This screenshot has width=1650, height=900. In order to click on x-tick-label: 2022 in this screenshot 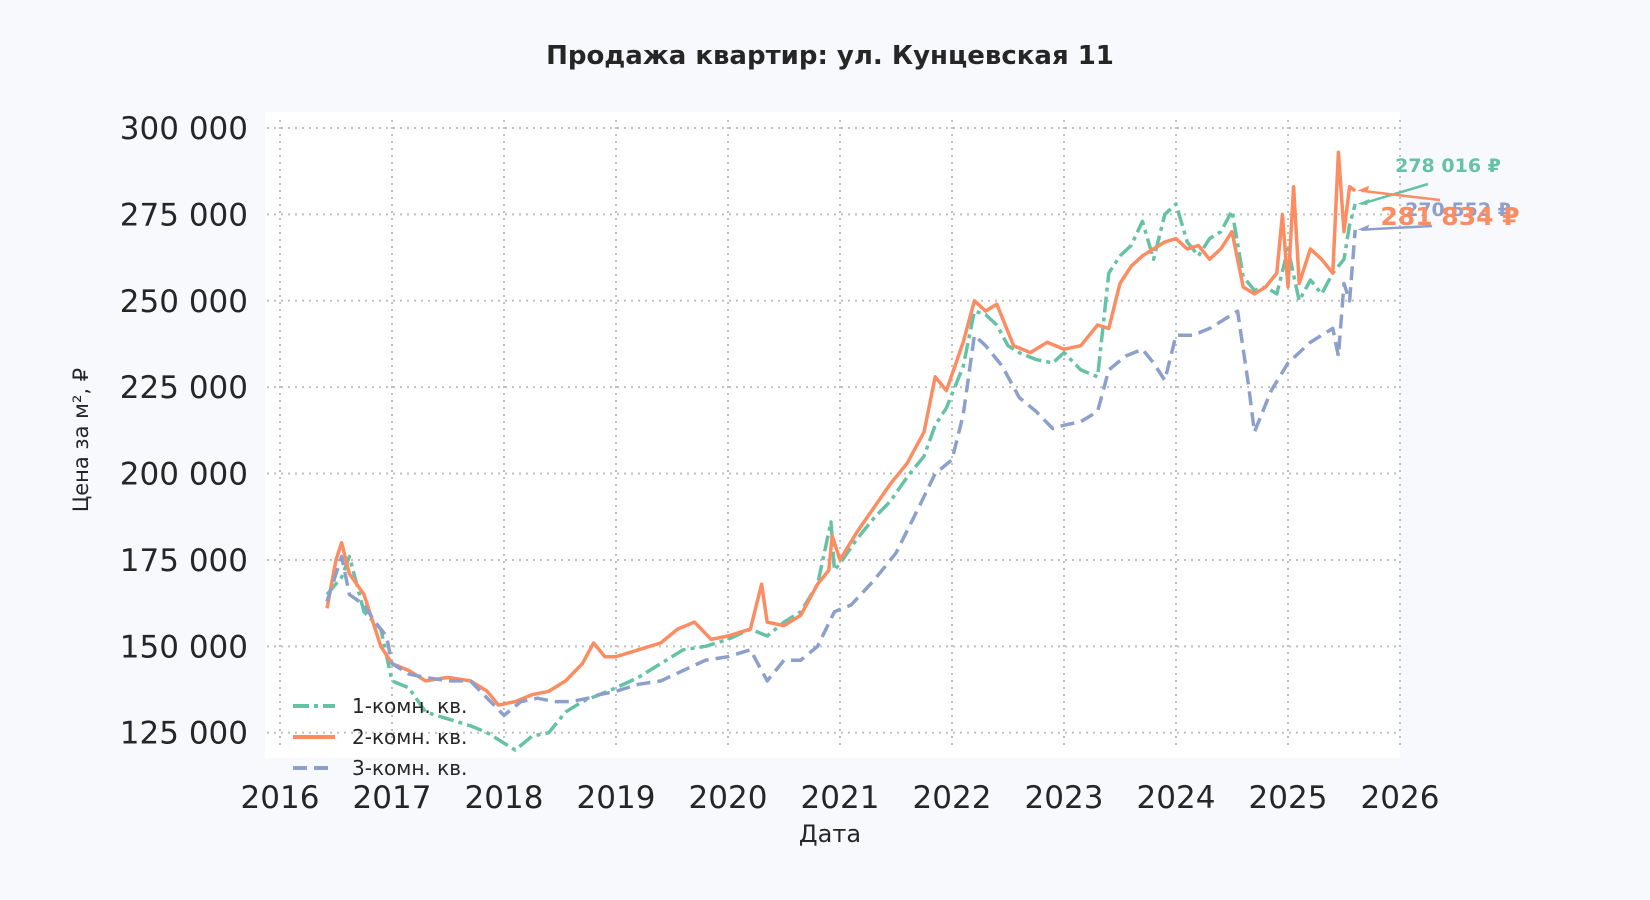, I will do `click(952, 798)`.